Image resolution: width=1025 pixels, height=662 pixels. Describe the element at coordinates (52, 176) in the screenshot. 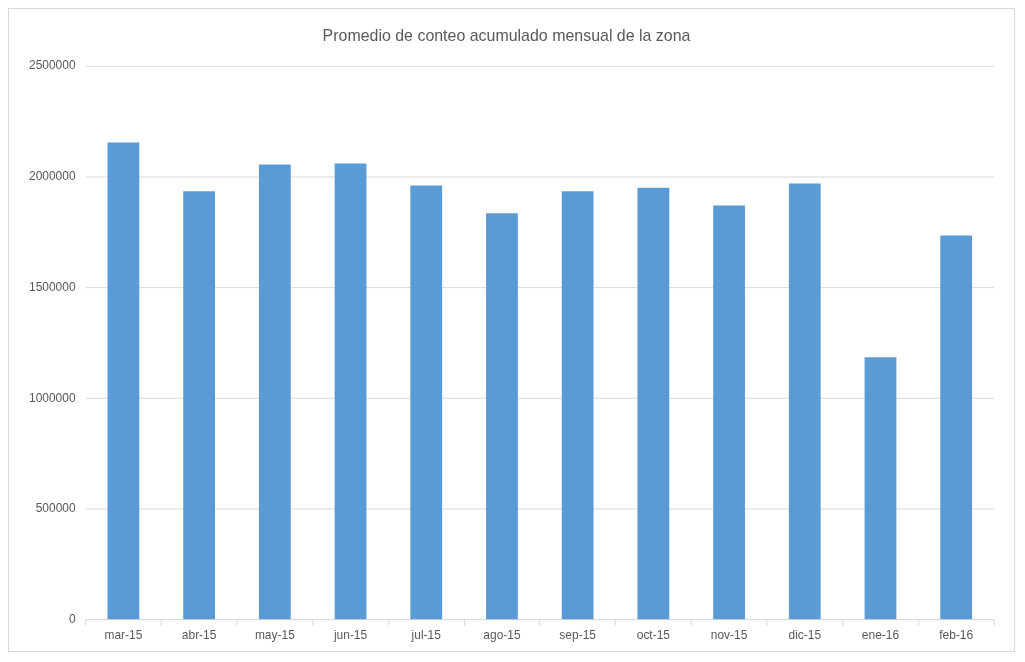

I see `y-tick-label: 2000000` at that location.